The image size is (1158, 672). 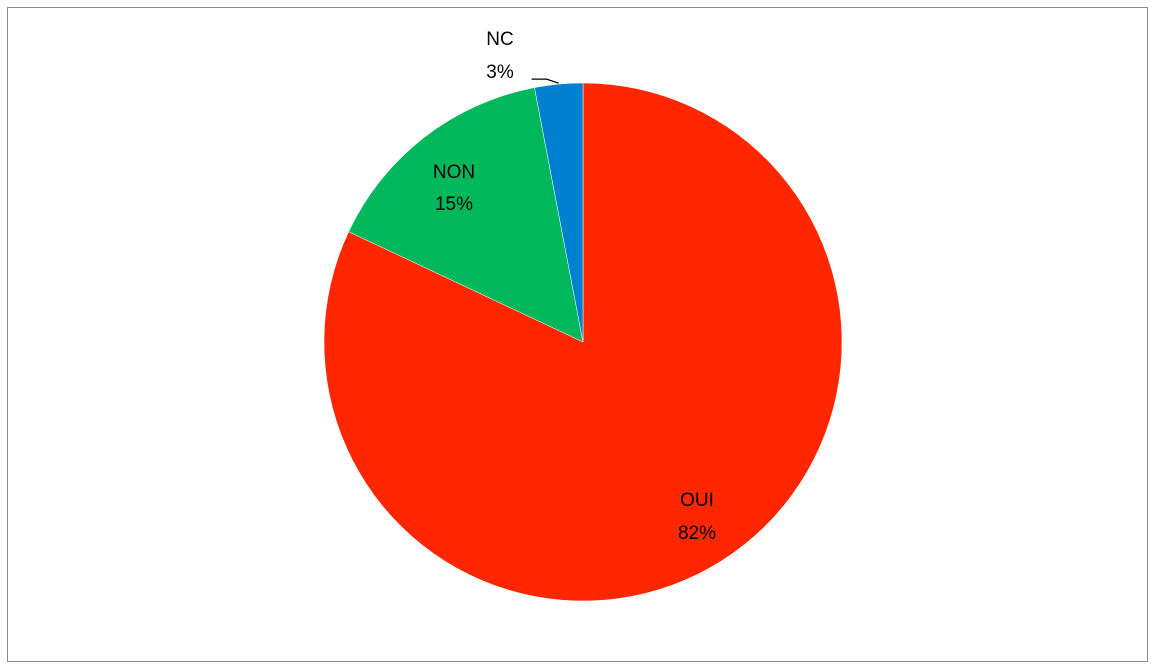 What do you see at coordinates (454, 172) in the screenshot?
I see `slice-label-non-name: NON` at bounding box center [454, 172].